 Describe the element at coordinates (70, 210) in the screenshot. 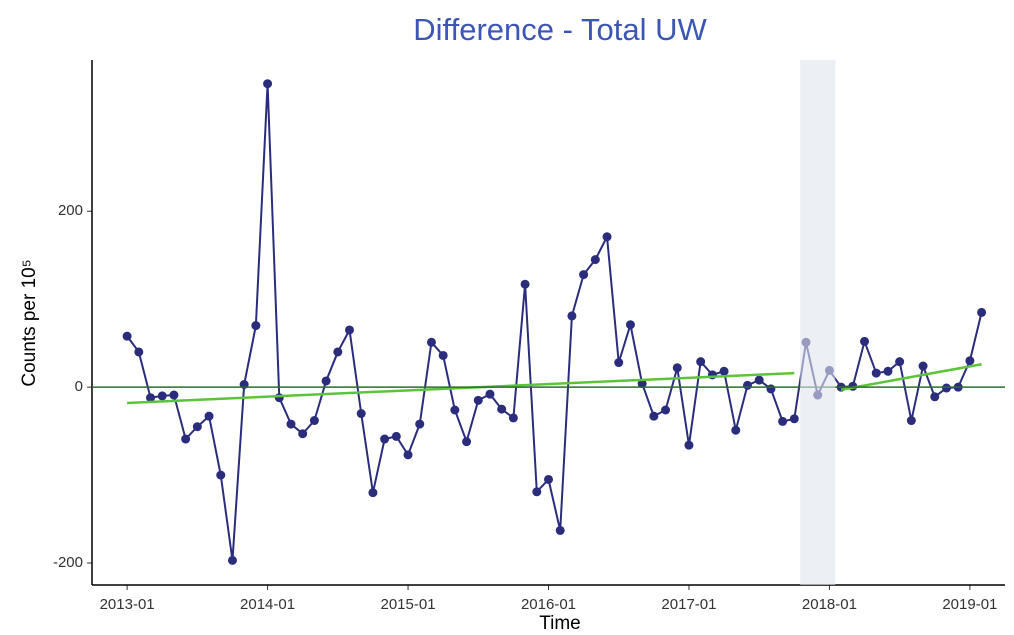

I see `y-tick-label: 200` at that location.